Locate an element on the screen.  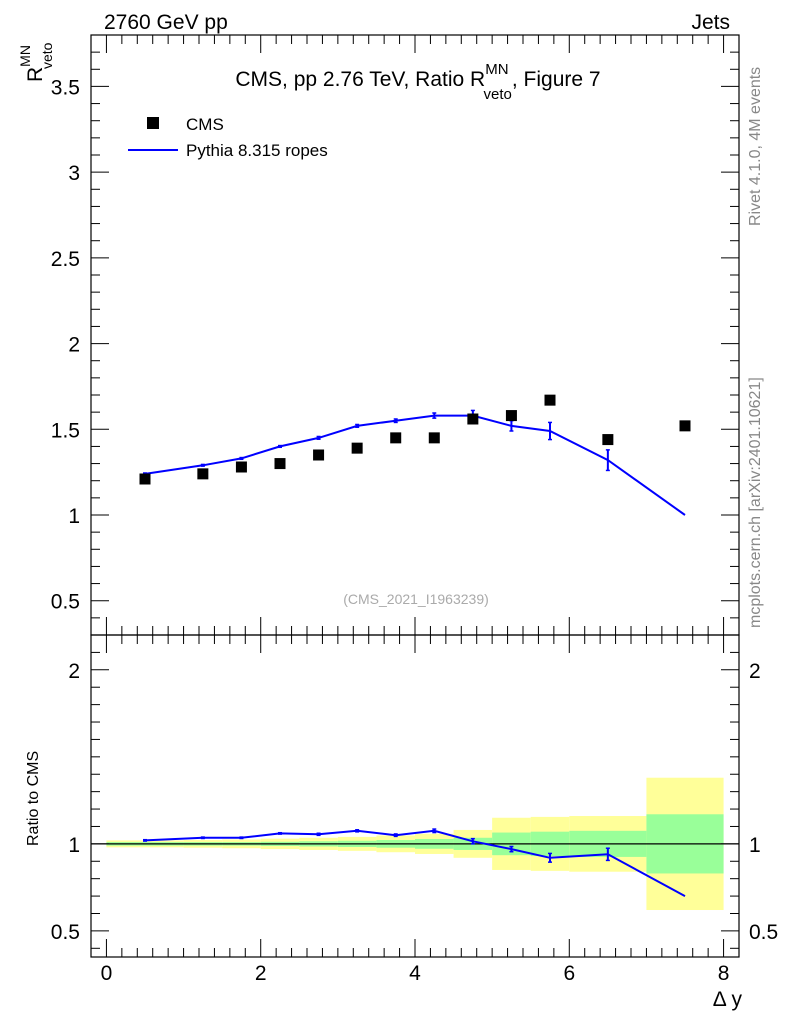
ratio-ylabel: Ratio to CMS is located at coordinates (33, 798).